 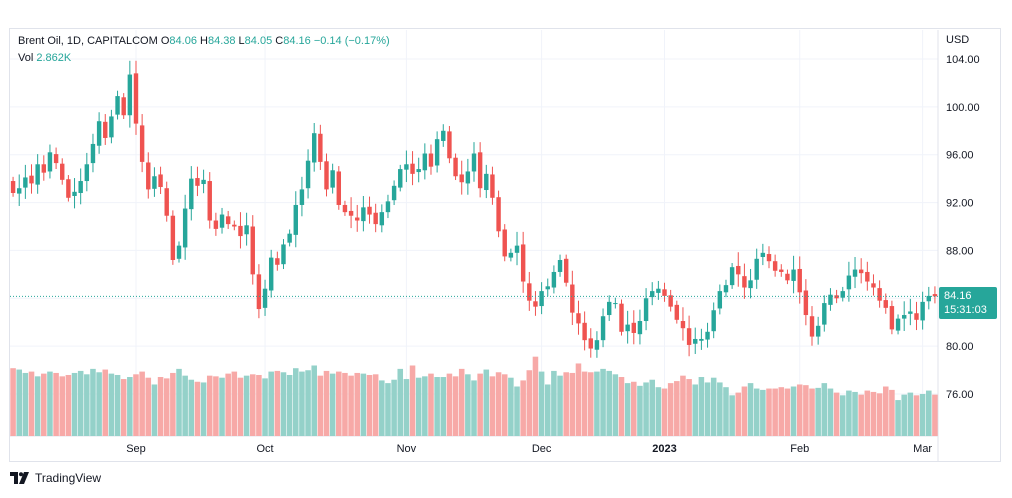 What do you see at coordinates (664, 449) in the screenshot?
I see `x-tick-label: 2023` at bounding box center [664, 449].